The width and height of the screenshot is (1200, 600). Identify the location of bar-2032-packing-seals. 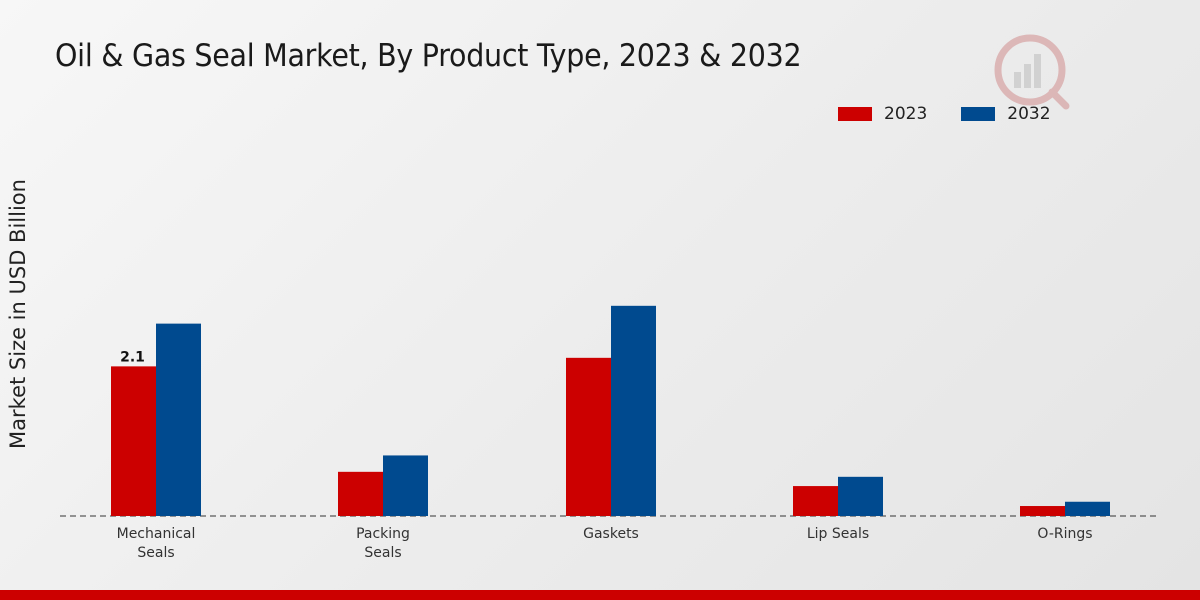
(405, 485).